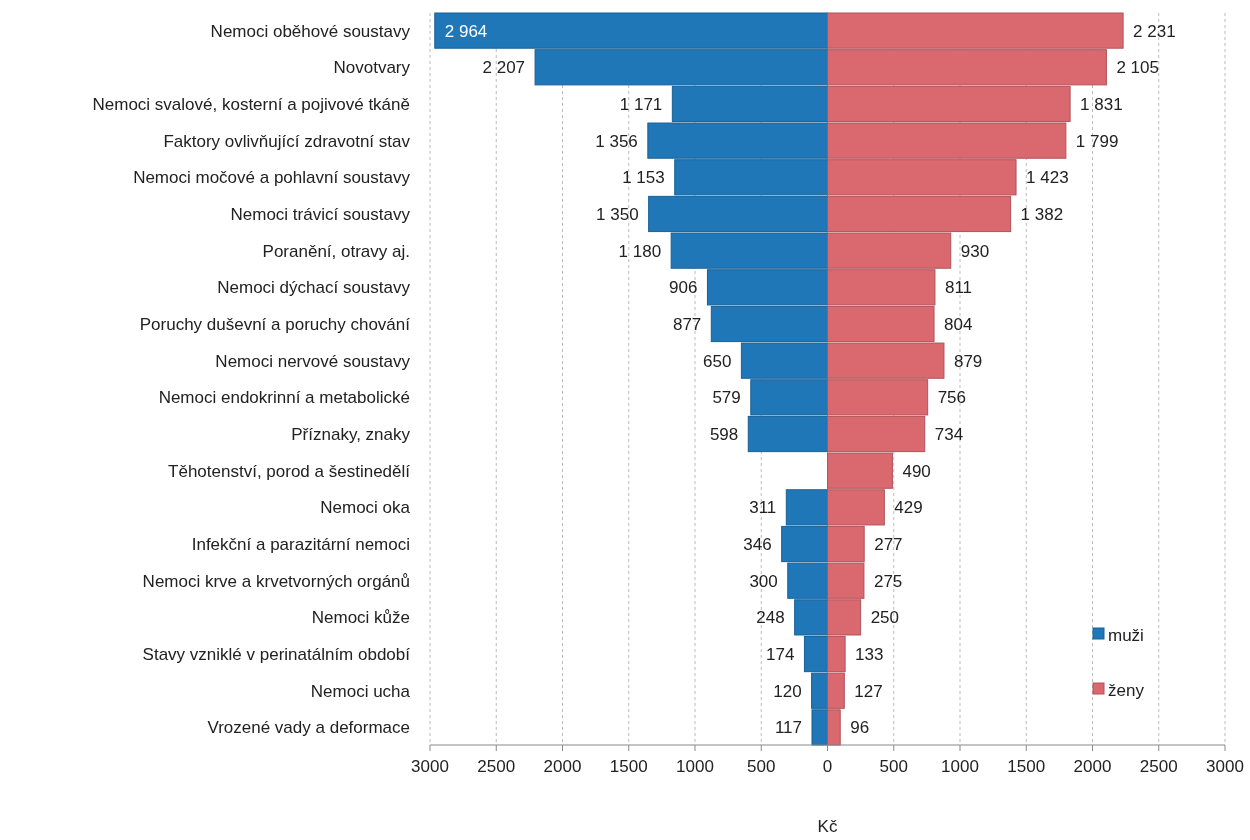 This screenshot has width=1250, height=840. What do you see at coordinates (780, 654) in the screenshot?
I see `data-label: 174` at bounding box center [780, 654].